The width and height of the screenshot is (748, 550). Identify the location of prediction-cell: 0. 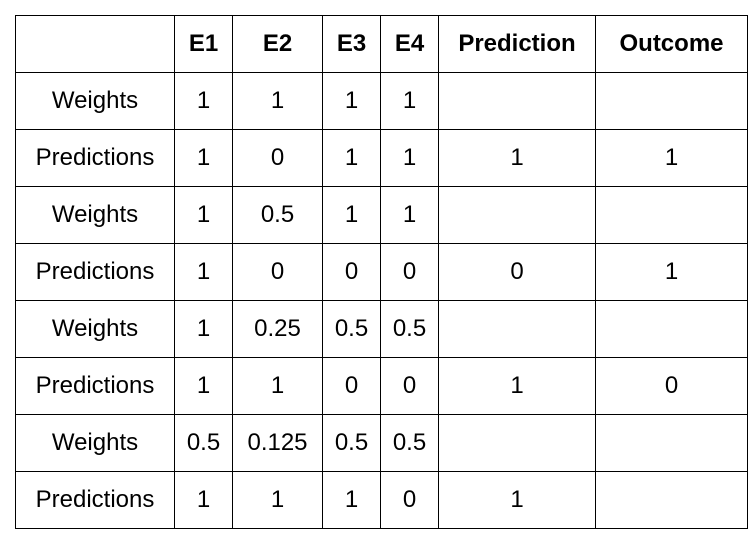
(517, 272).